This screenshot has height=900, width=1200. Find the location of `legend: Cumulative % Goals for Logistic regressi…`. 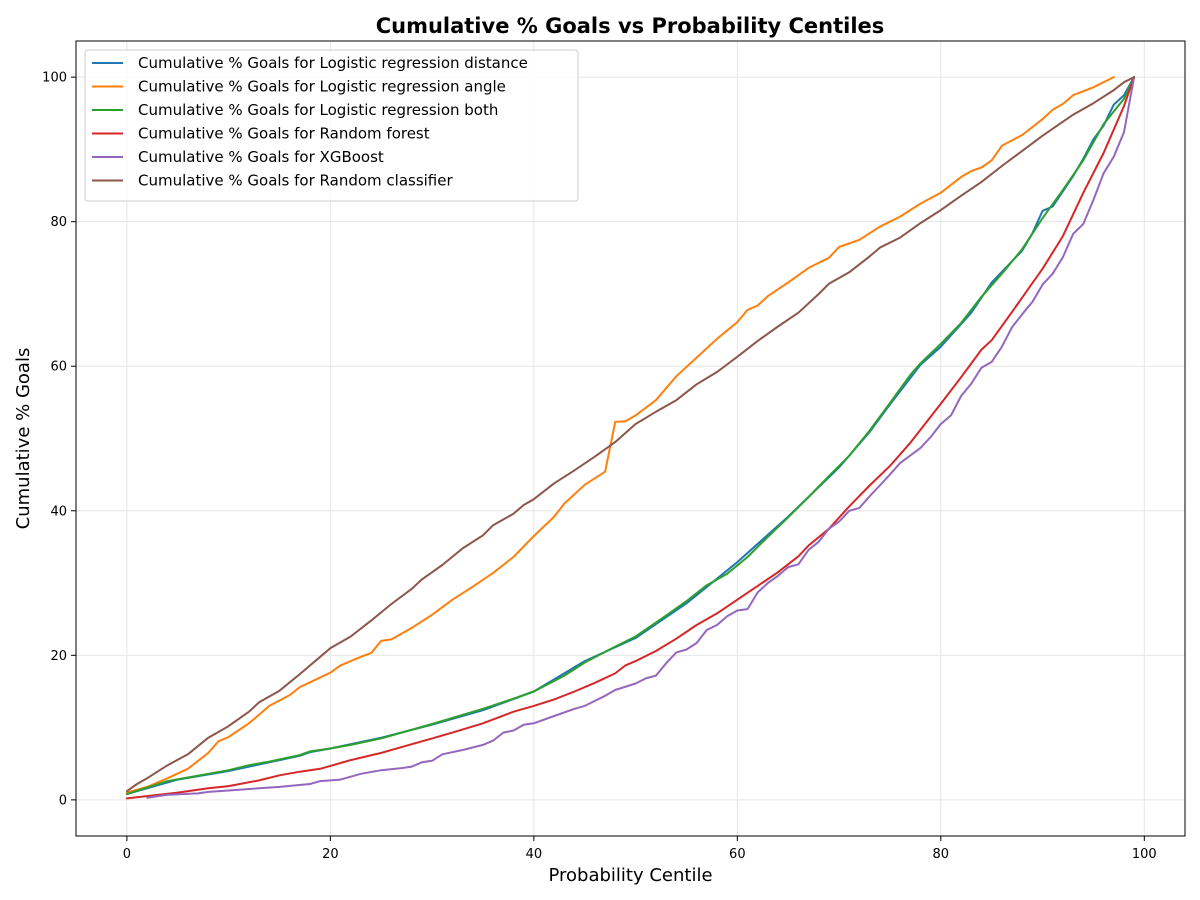

legend: Cumulative % Goals for Logistic regressi… is located at coordinates (331, 125).